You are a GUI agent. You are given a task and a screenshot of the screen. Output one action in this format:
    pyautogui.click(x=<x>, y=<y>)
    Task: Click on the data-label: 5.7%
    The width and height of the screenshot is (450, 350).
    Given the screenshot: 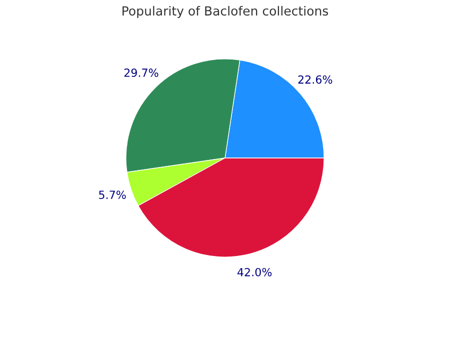 What is the action you would take?
    pyautogui.click(x=112, y=195)
    